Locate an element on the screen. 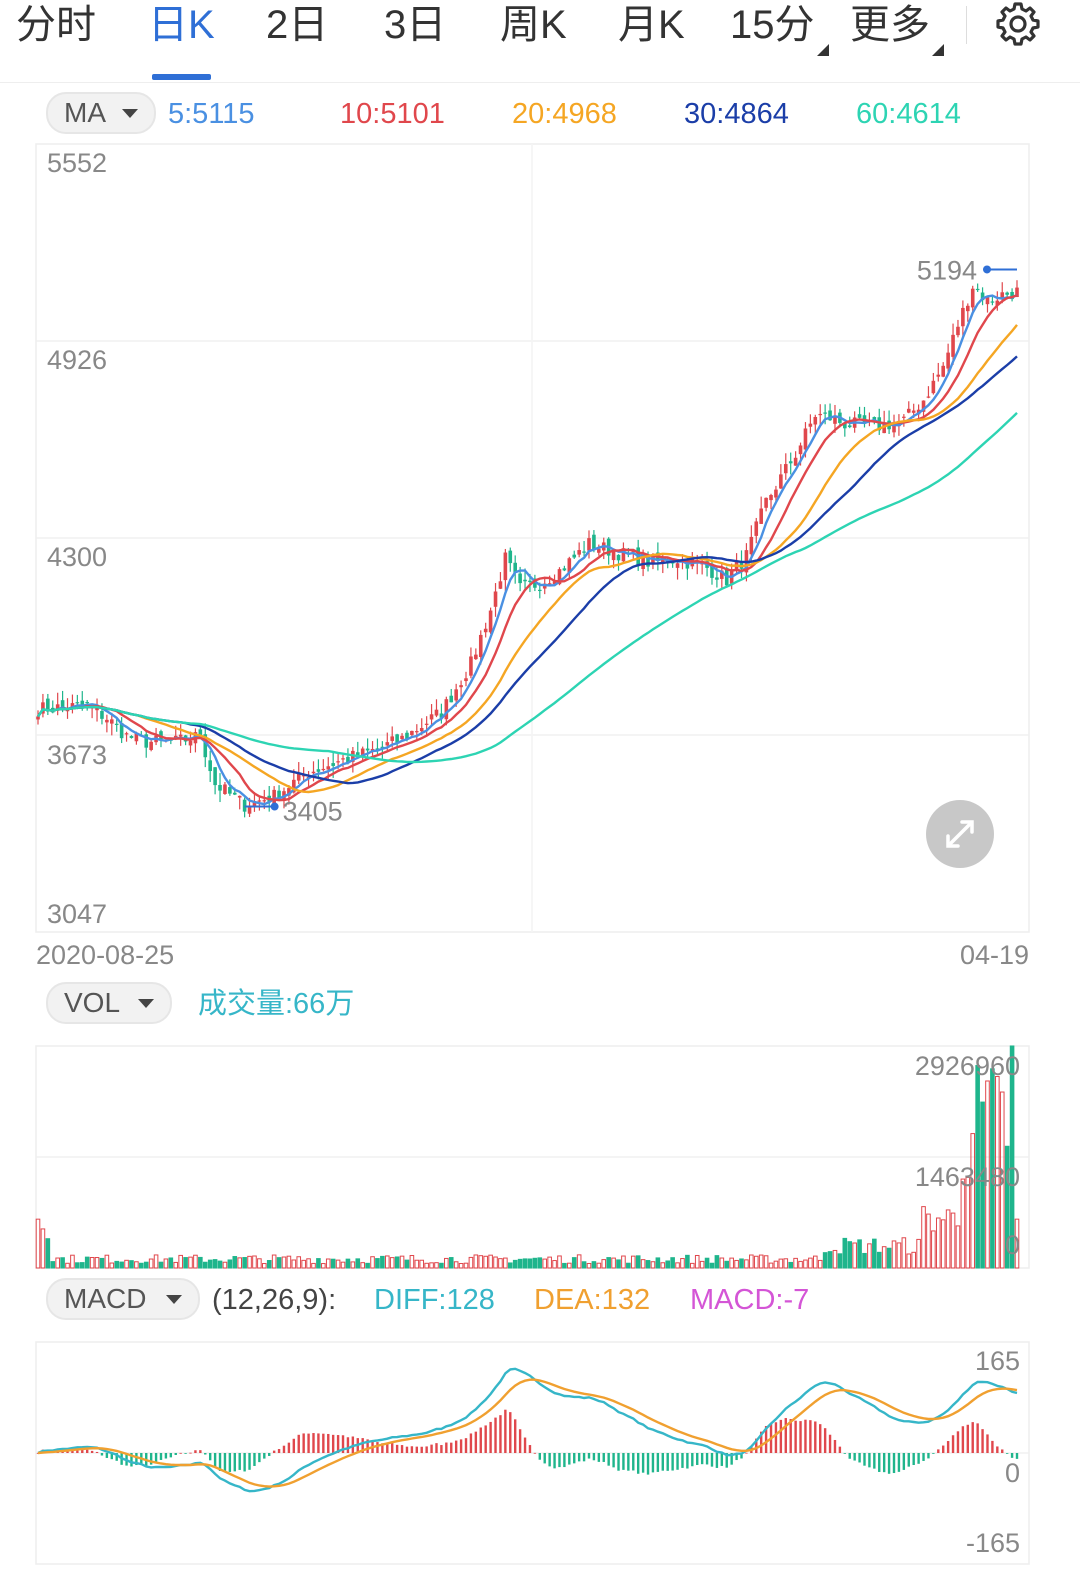  vol-selector: VOL is located at coordinates (109, 1003).